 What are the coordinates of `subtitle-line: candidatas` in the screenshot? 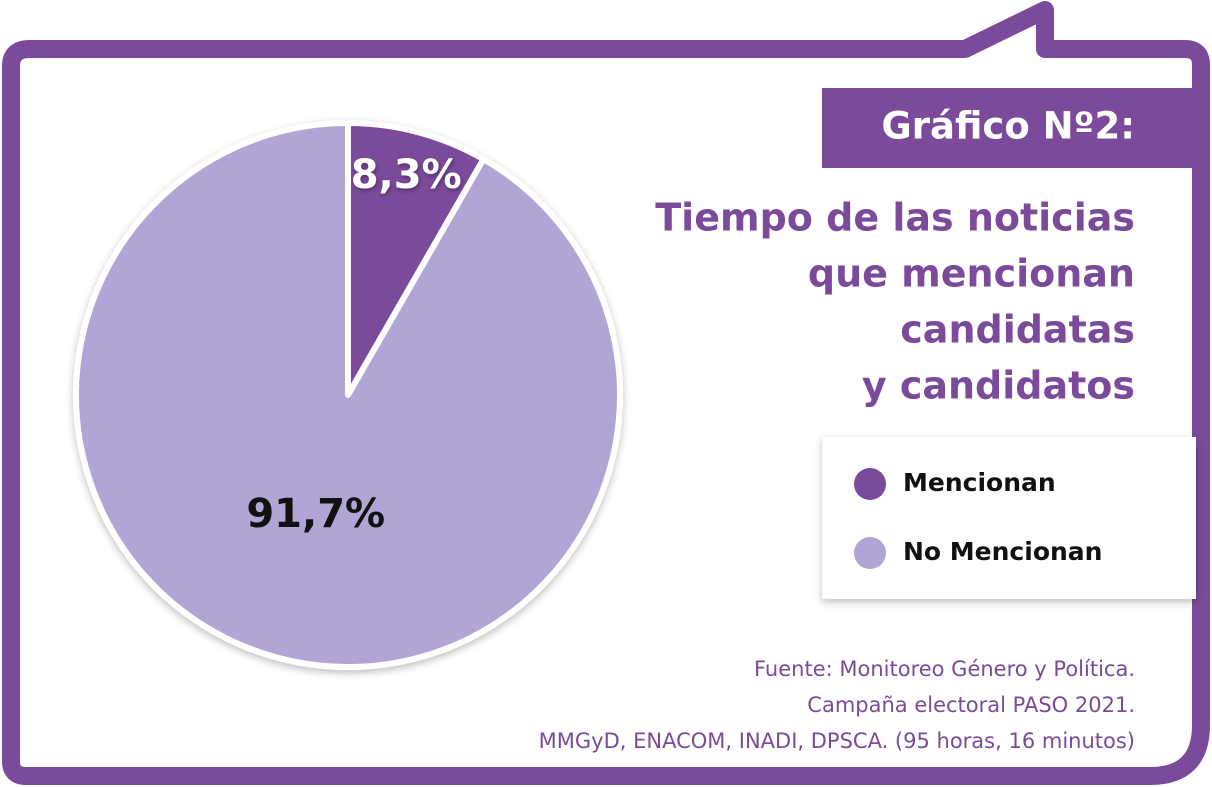 It's located at (1017, 330).